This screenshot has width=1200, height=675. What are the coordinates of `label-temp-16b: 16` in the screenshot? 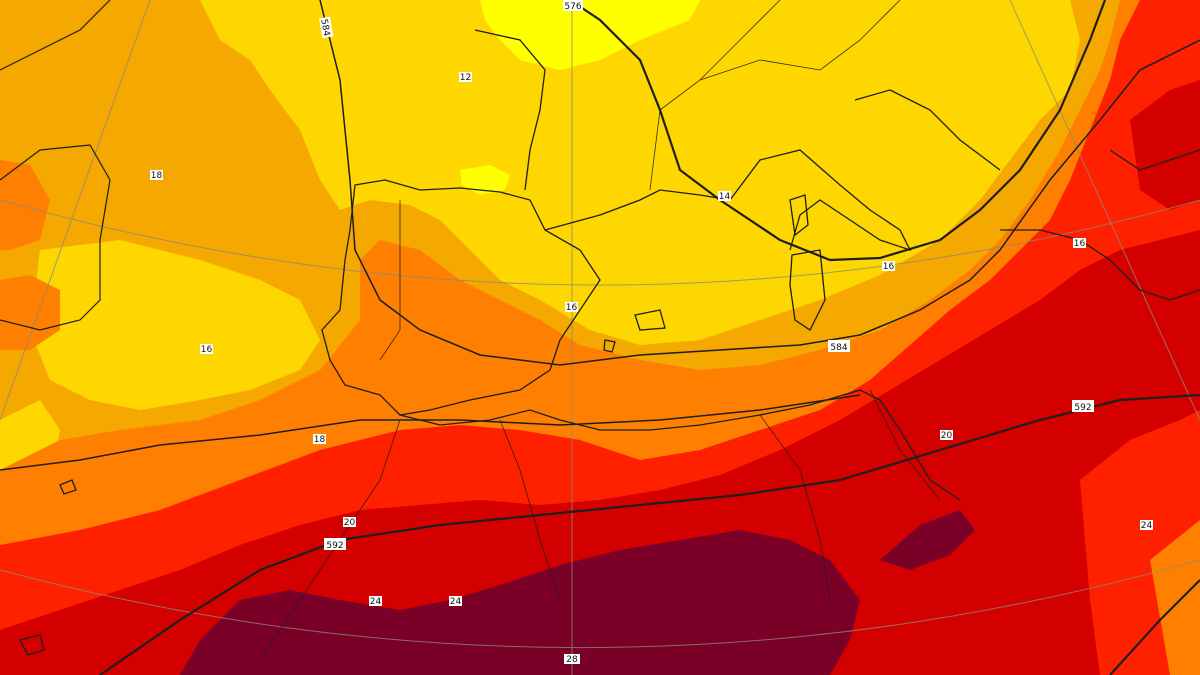 It's located at (571, 307).